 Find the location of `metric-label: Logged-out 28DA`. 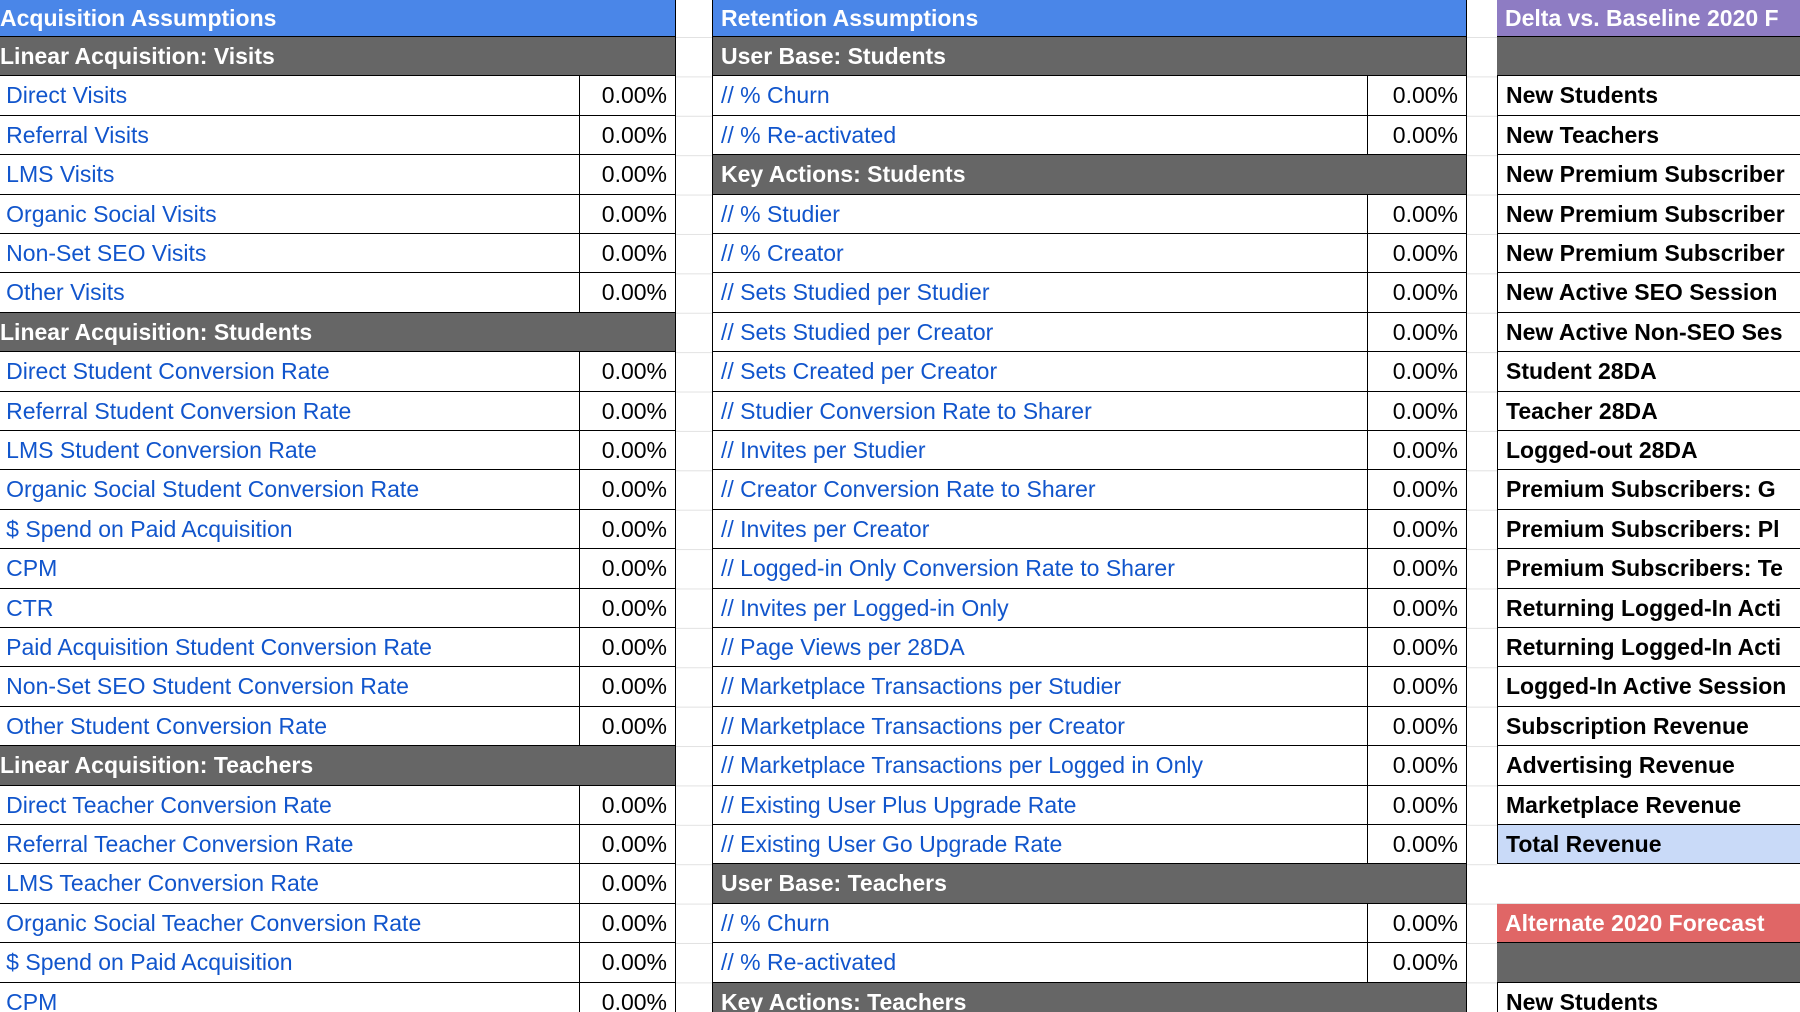

metric-label: Logged-out 28DA is located at coordinates (1648, 451).